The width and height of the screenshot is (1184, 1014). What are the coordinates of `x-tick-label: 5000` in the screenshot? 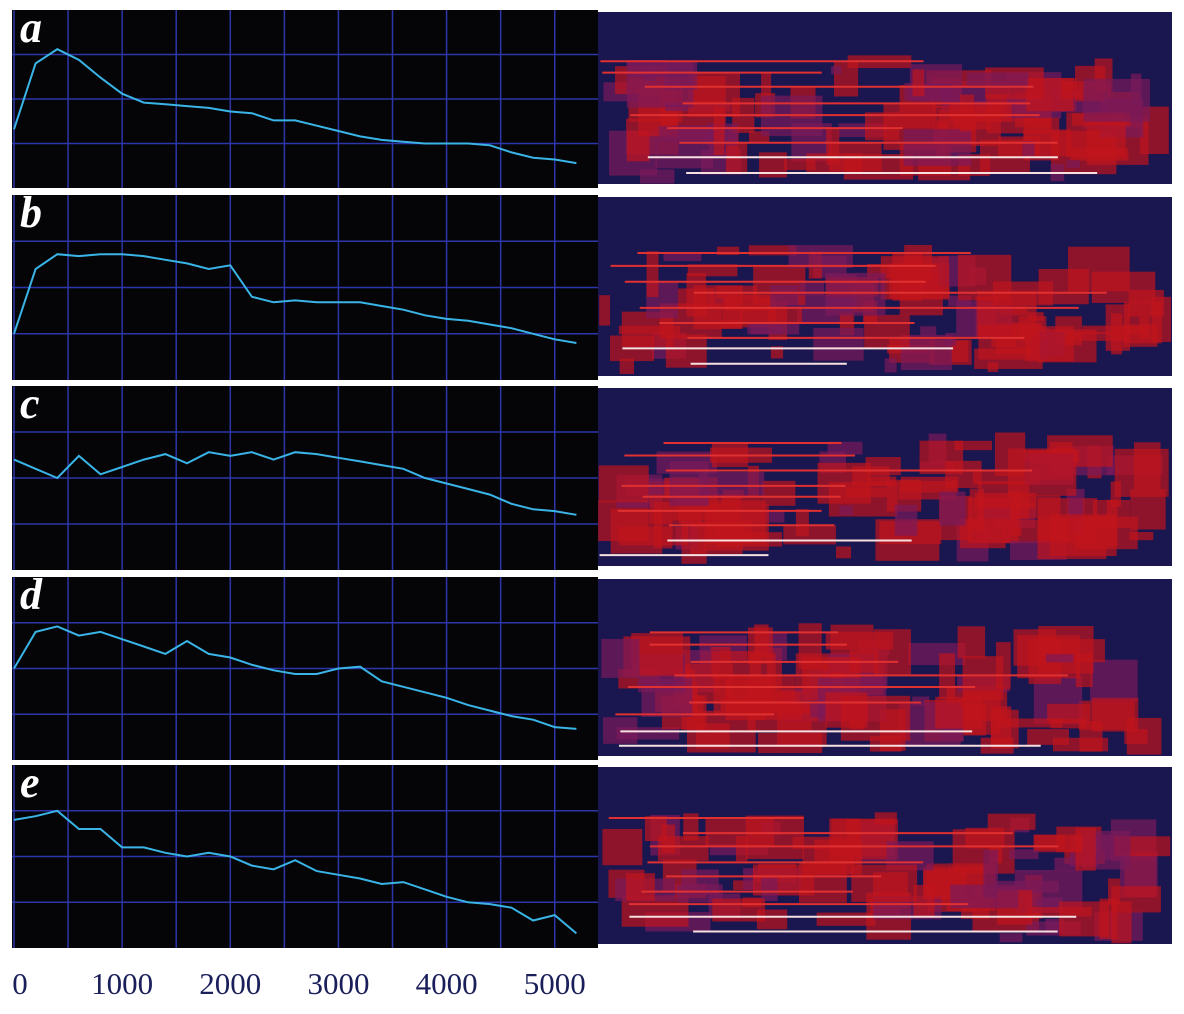 It's located at (555, 983).